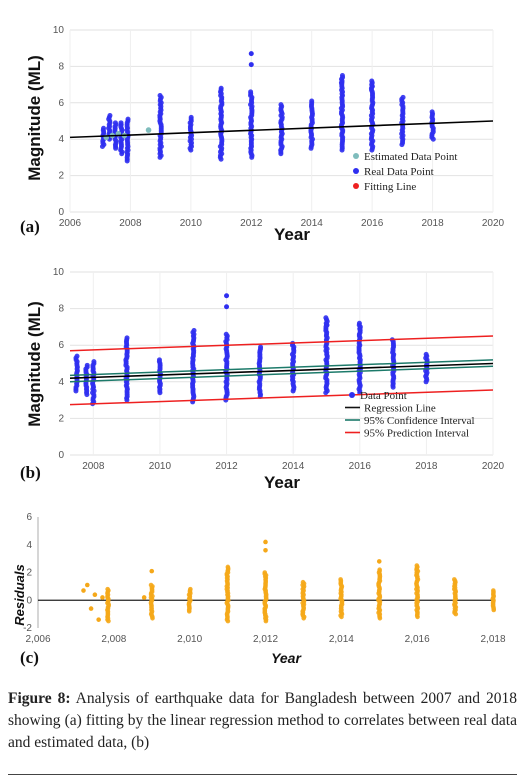  Describe the element at coordinates (383, 396) in the screenshot. I see `legend-label: Data Point` at that location.